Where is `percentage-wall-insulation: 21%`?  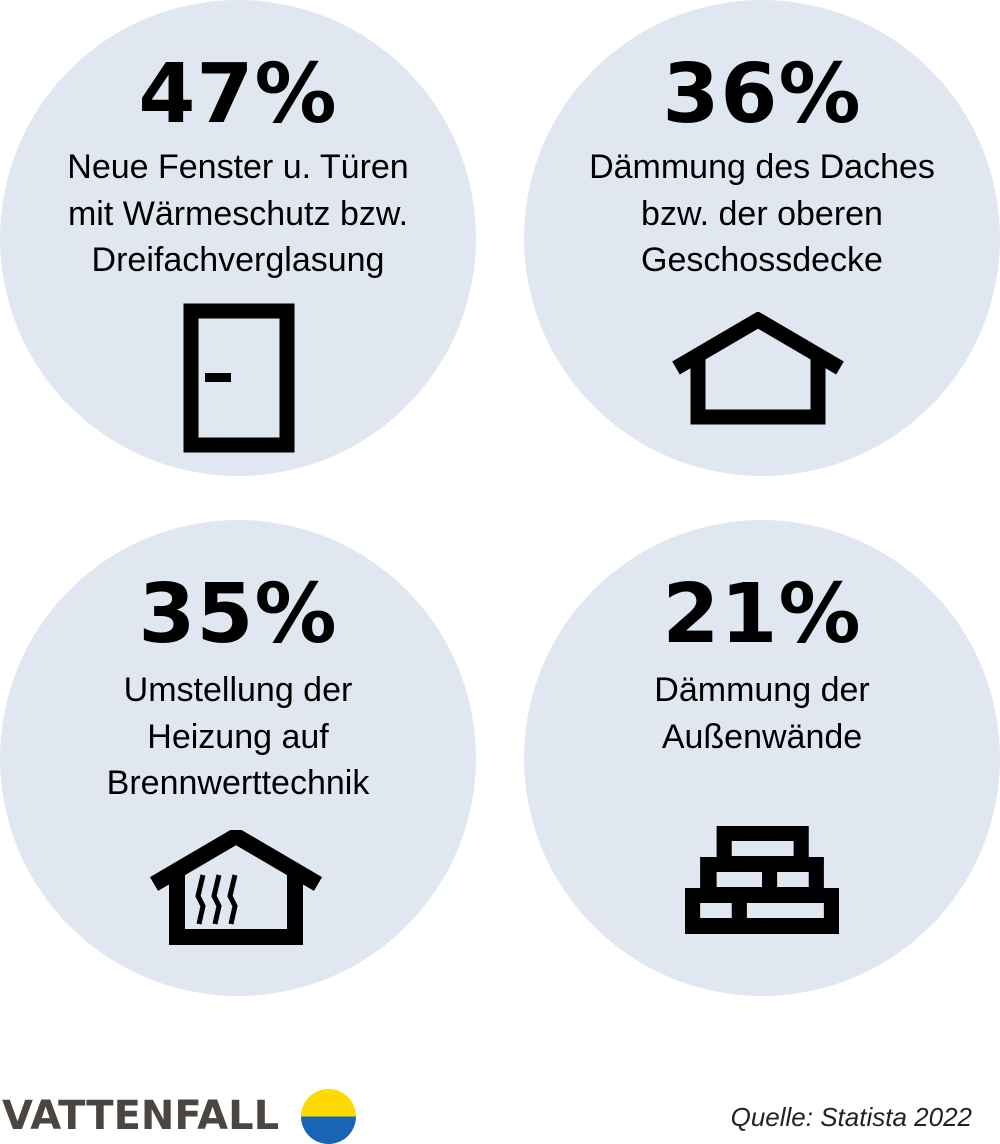 percentage-wall-insulation: 21% is located at coordinates (762, 614).